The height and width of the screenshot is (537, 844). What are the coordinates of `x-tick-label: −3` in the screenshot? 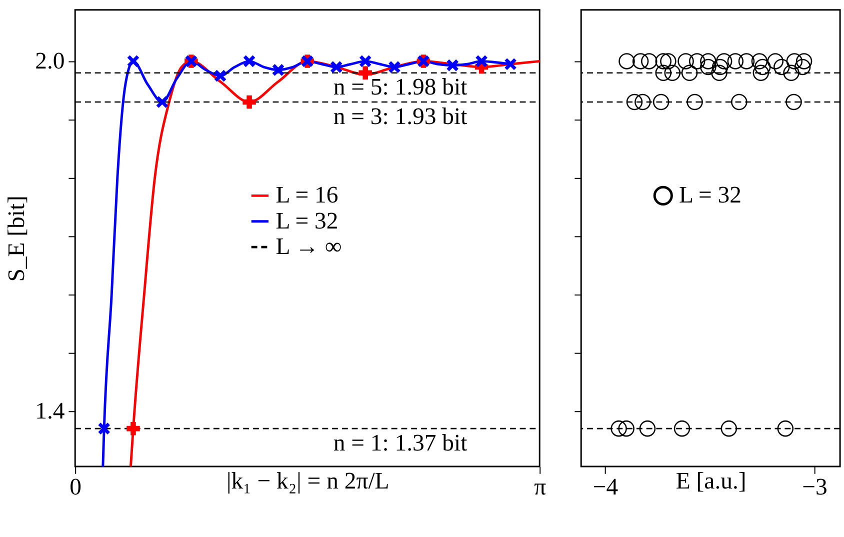 It's located at (815, 487).